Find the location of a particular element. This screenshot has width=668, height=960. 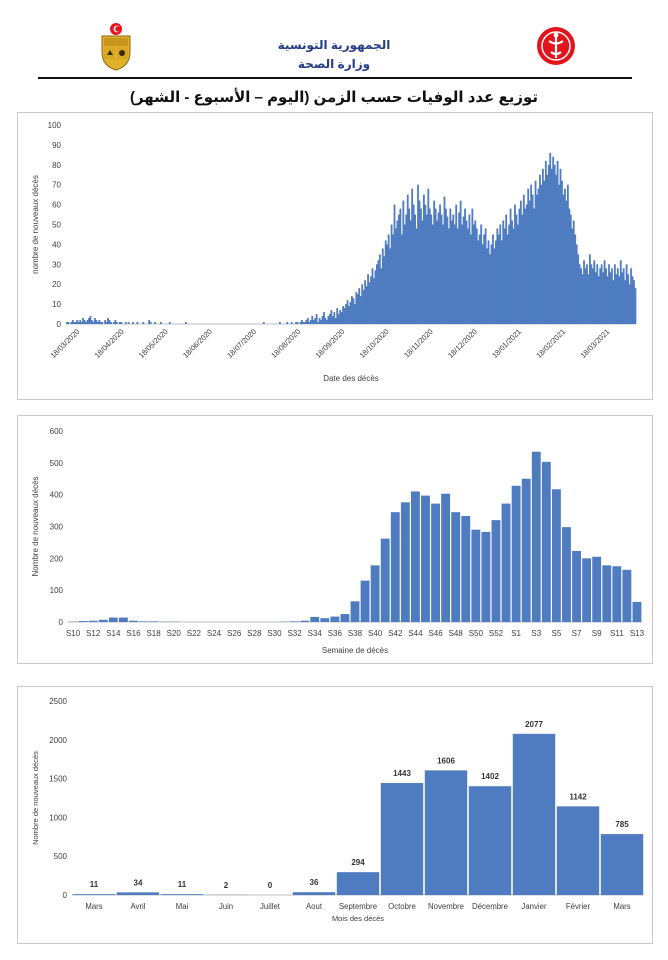

x-tick-label: S14 is located at coordinates (113, 633).